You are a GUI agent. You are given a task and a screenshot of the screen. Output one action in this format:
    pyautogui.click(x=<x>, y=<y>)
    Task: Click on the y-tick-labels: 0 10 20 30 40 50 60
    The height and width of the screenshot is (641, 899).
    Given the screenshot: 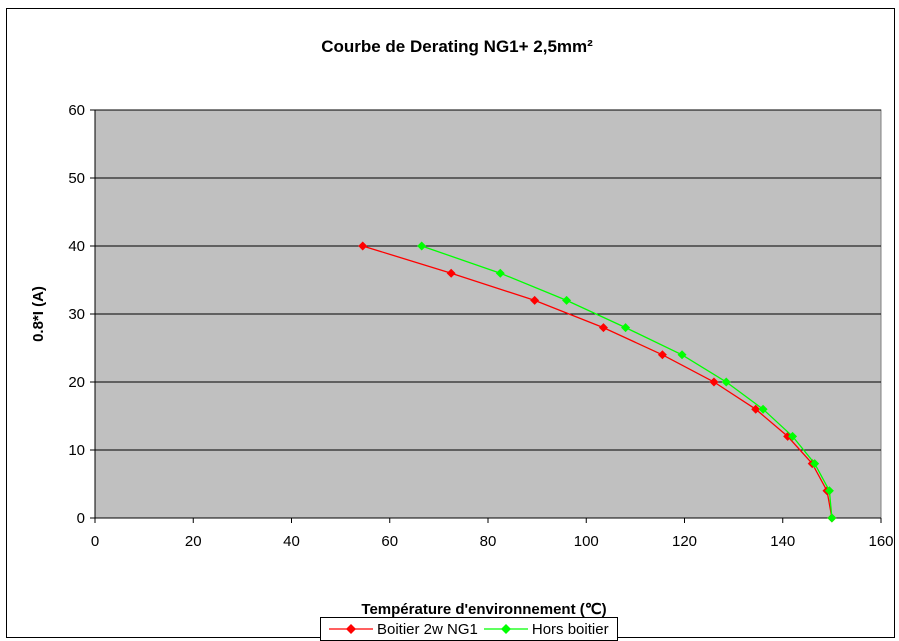 What is the action you would take?
    pyautogui.click(x=76, y=314)
    